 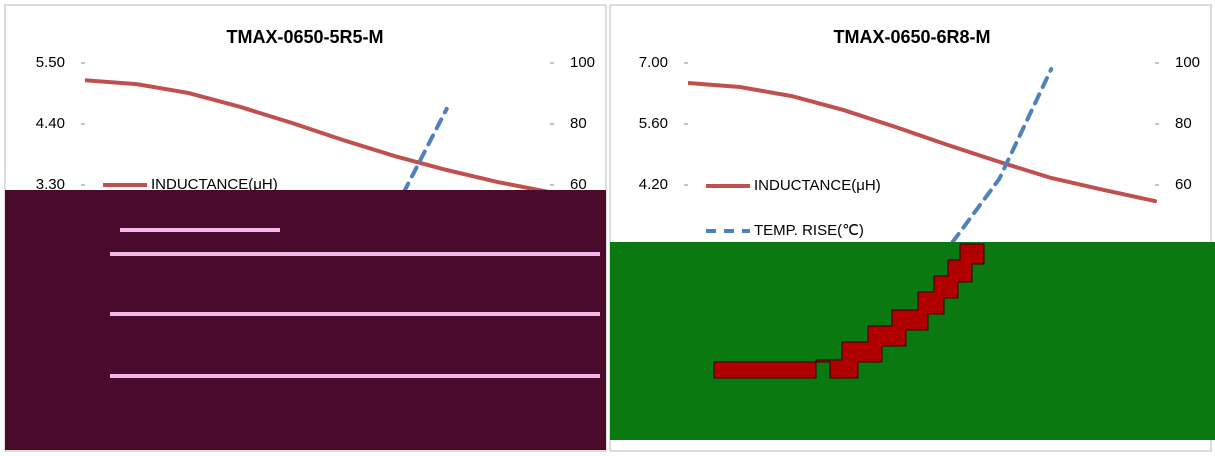 What do you see at coordinates (809, 230) in the screenshot?
I see `legend-label: TEMP. RISE(℃)` at bounding box center [809, 230].